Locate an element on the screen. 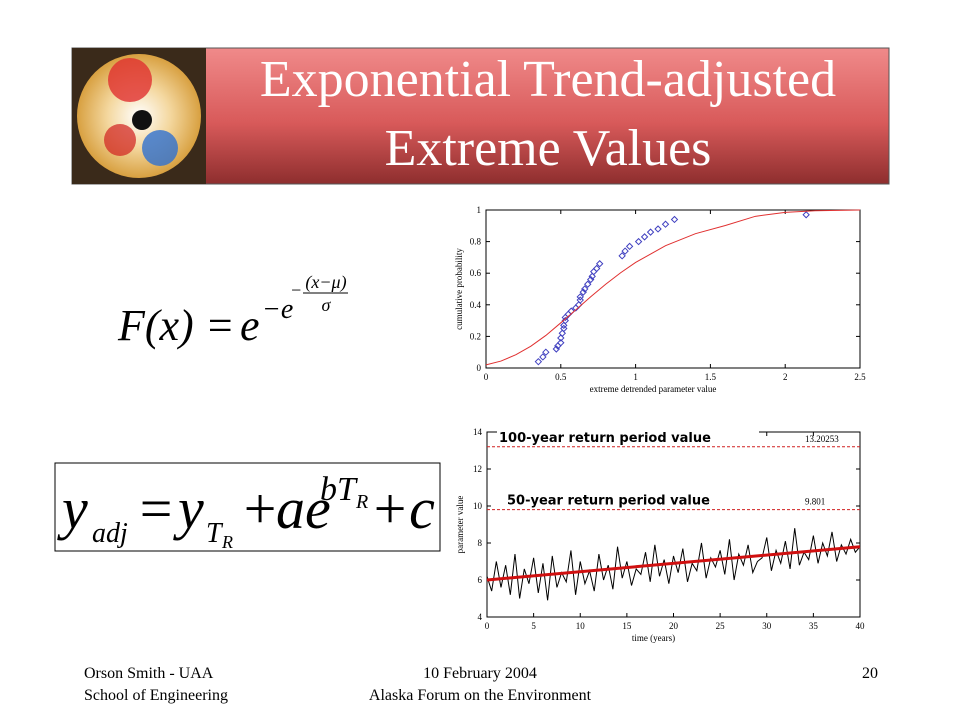 This screenshot has width=960, height=720. x-tick-label: 30 is located at coordinates (767, 626).